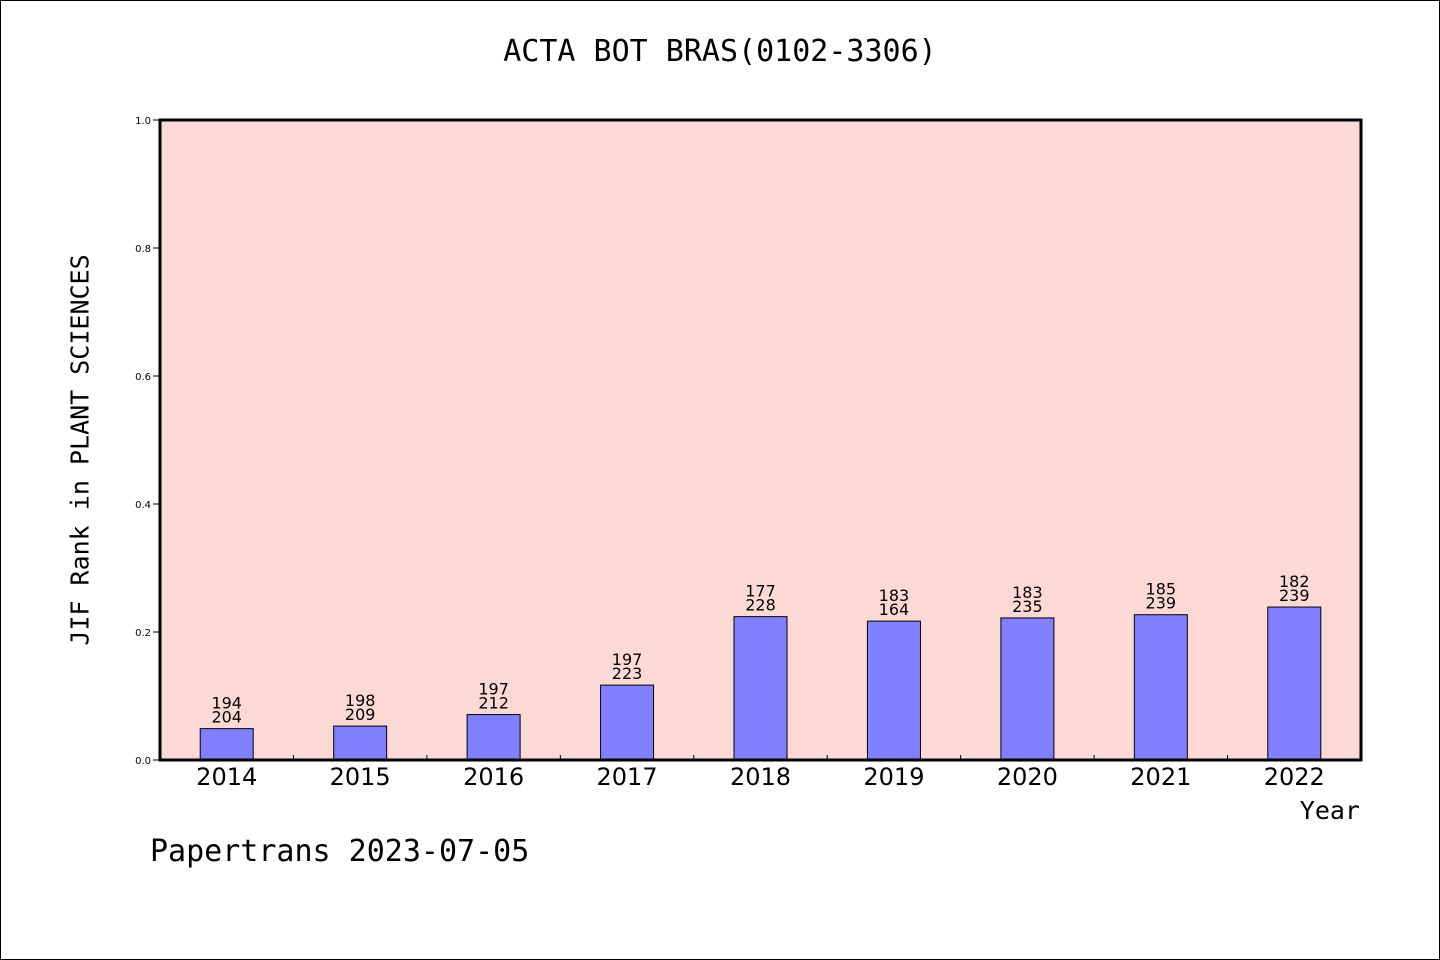  Describe the element at coordinates (1027, 606) in the screenshot. I see `bar-label-bottom: 235` at that location.